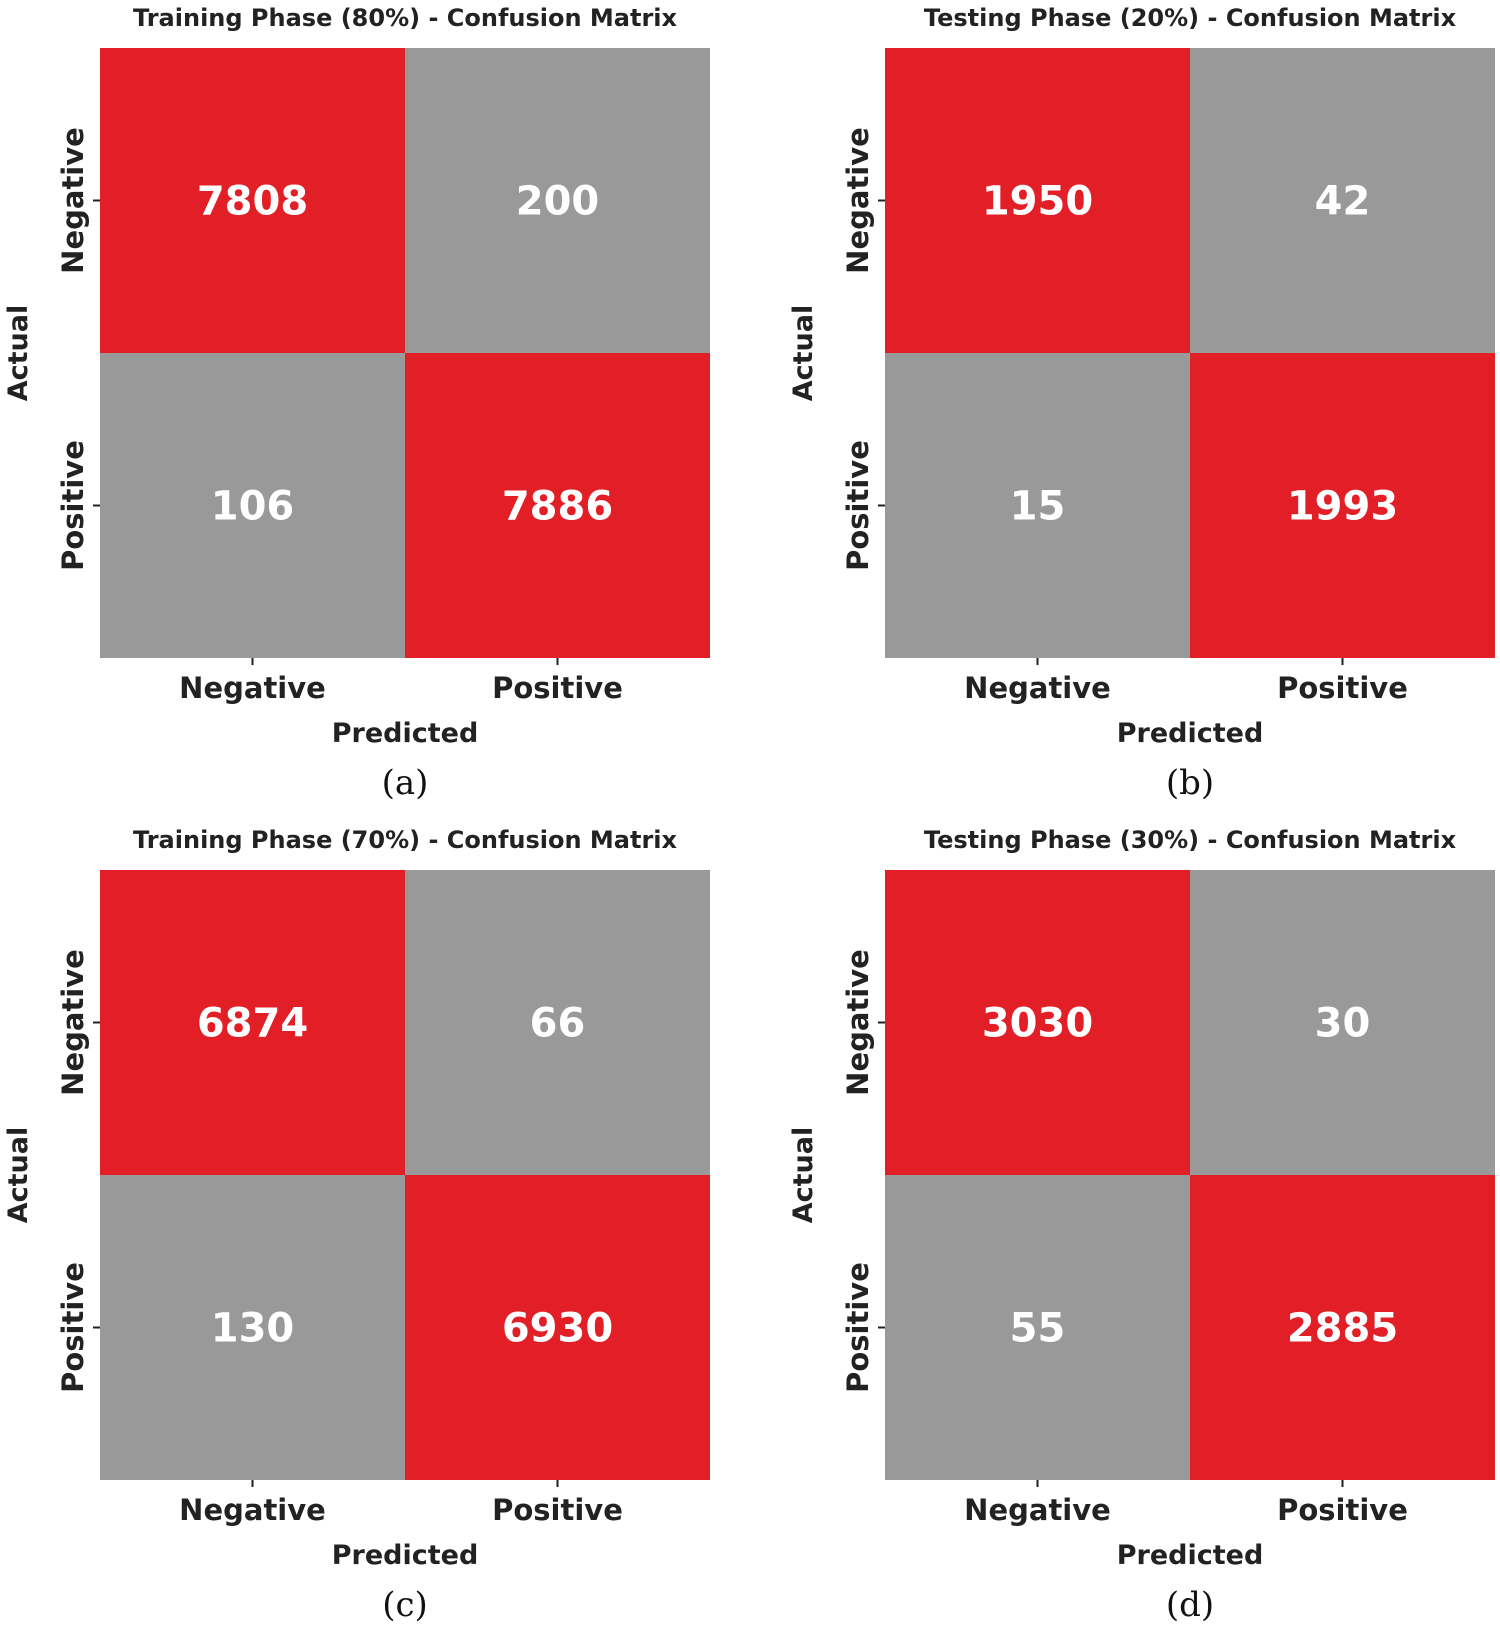  I want to click on cell-value-label: 2885, so click(1342, 1329).